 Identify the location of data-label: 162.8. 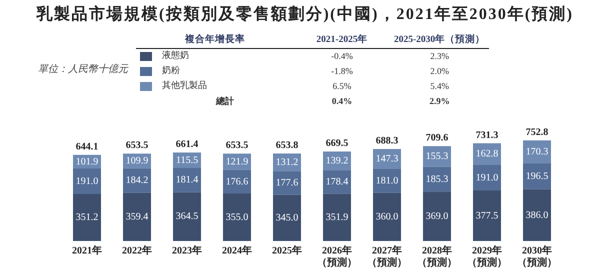
(487, 154).